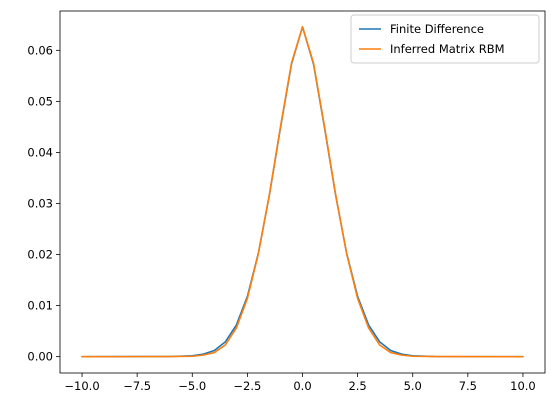 The width and height of the screenshot is (556, 413). What do you see at coordinates (468, 386) in the screenshot?
I see `x-tick-label: 7.5` at bounding box center [468, 386].